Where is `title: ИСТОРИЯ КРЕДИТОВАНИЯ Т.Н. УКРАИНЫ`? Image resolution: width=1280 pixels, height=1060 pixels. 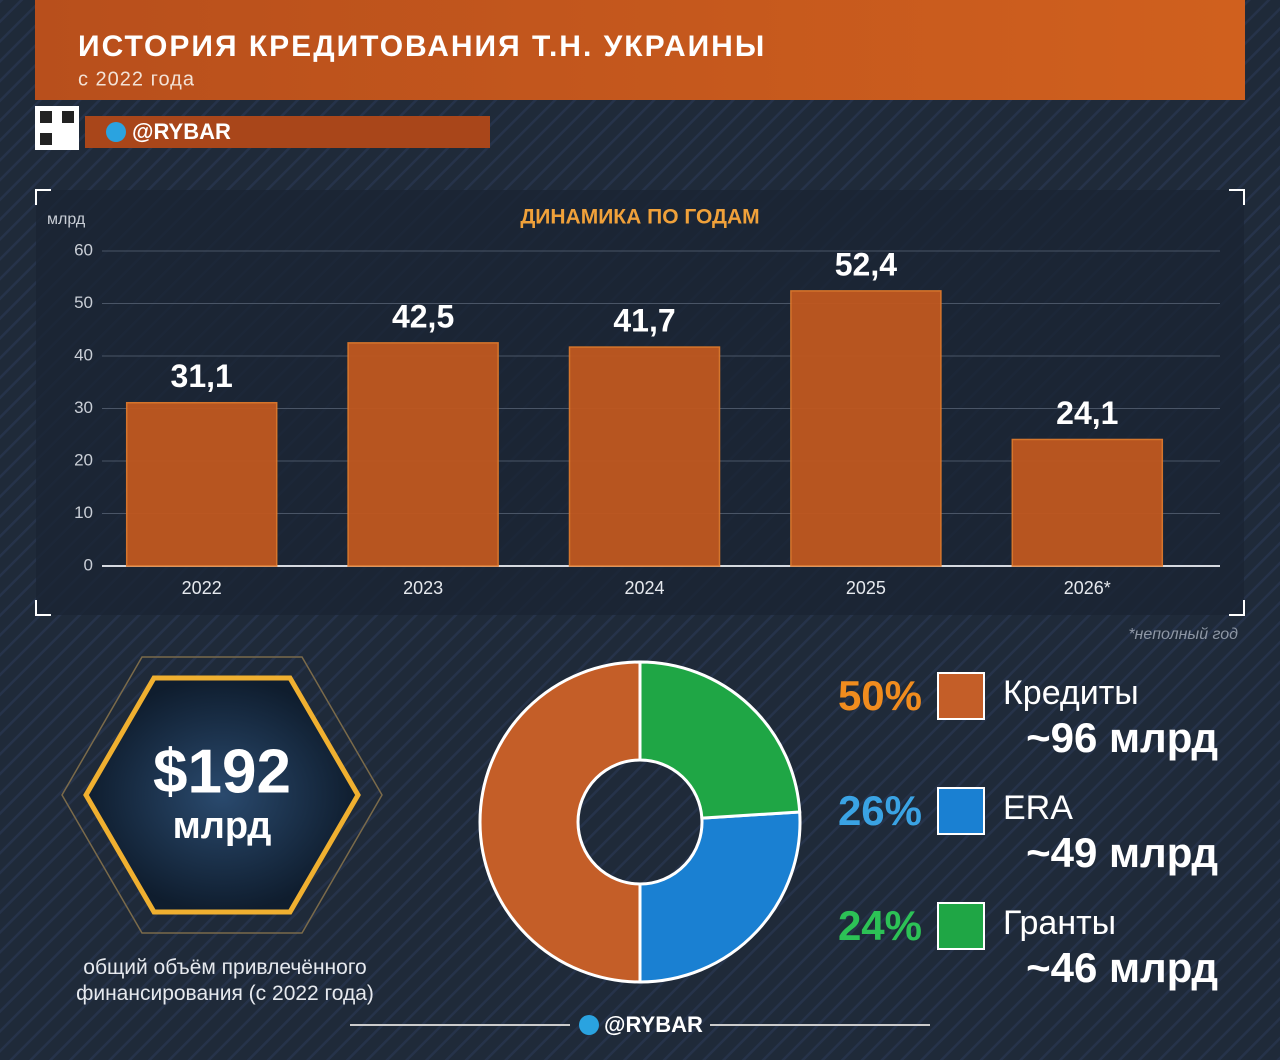 title: ИСТОРИЯ КРЕДИТОВАНИЯ Т.Н. УКРАИНЫ is located at coordinates (422, 46).